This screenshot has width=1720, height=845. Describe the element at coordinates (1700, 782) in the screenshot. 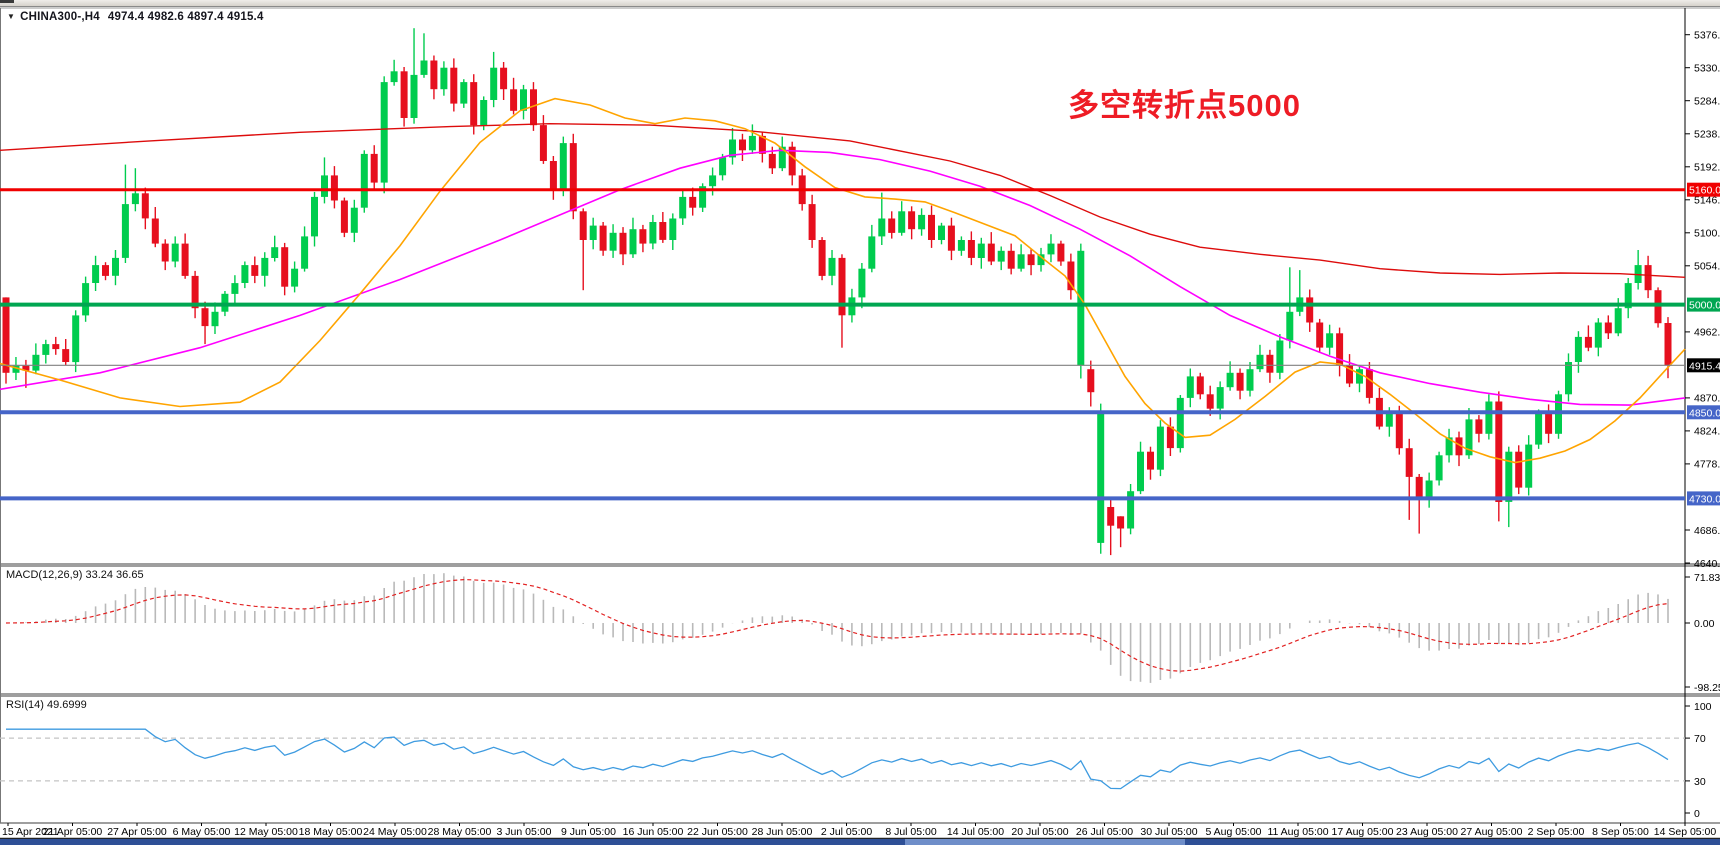

I see `rsi-axis-label: 30` at that location.